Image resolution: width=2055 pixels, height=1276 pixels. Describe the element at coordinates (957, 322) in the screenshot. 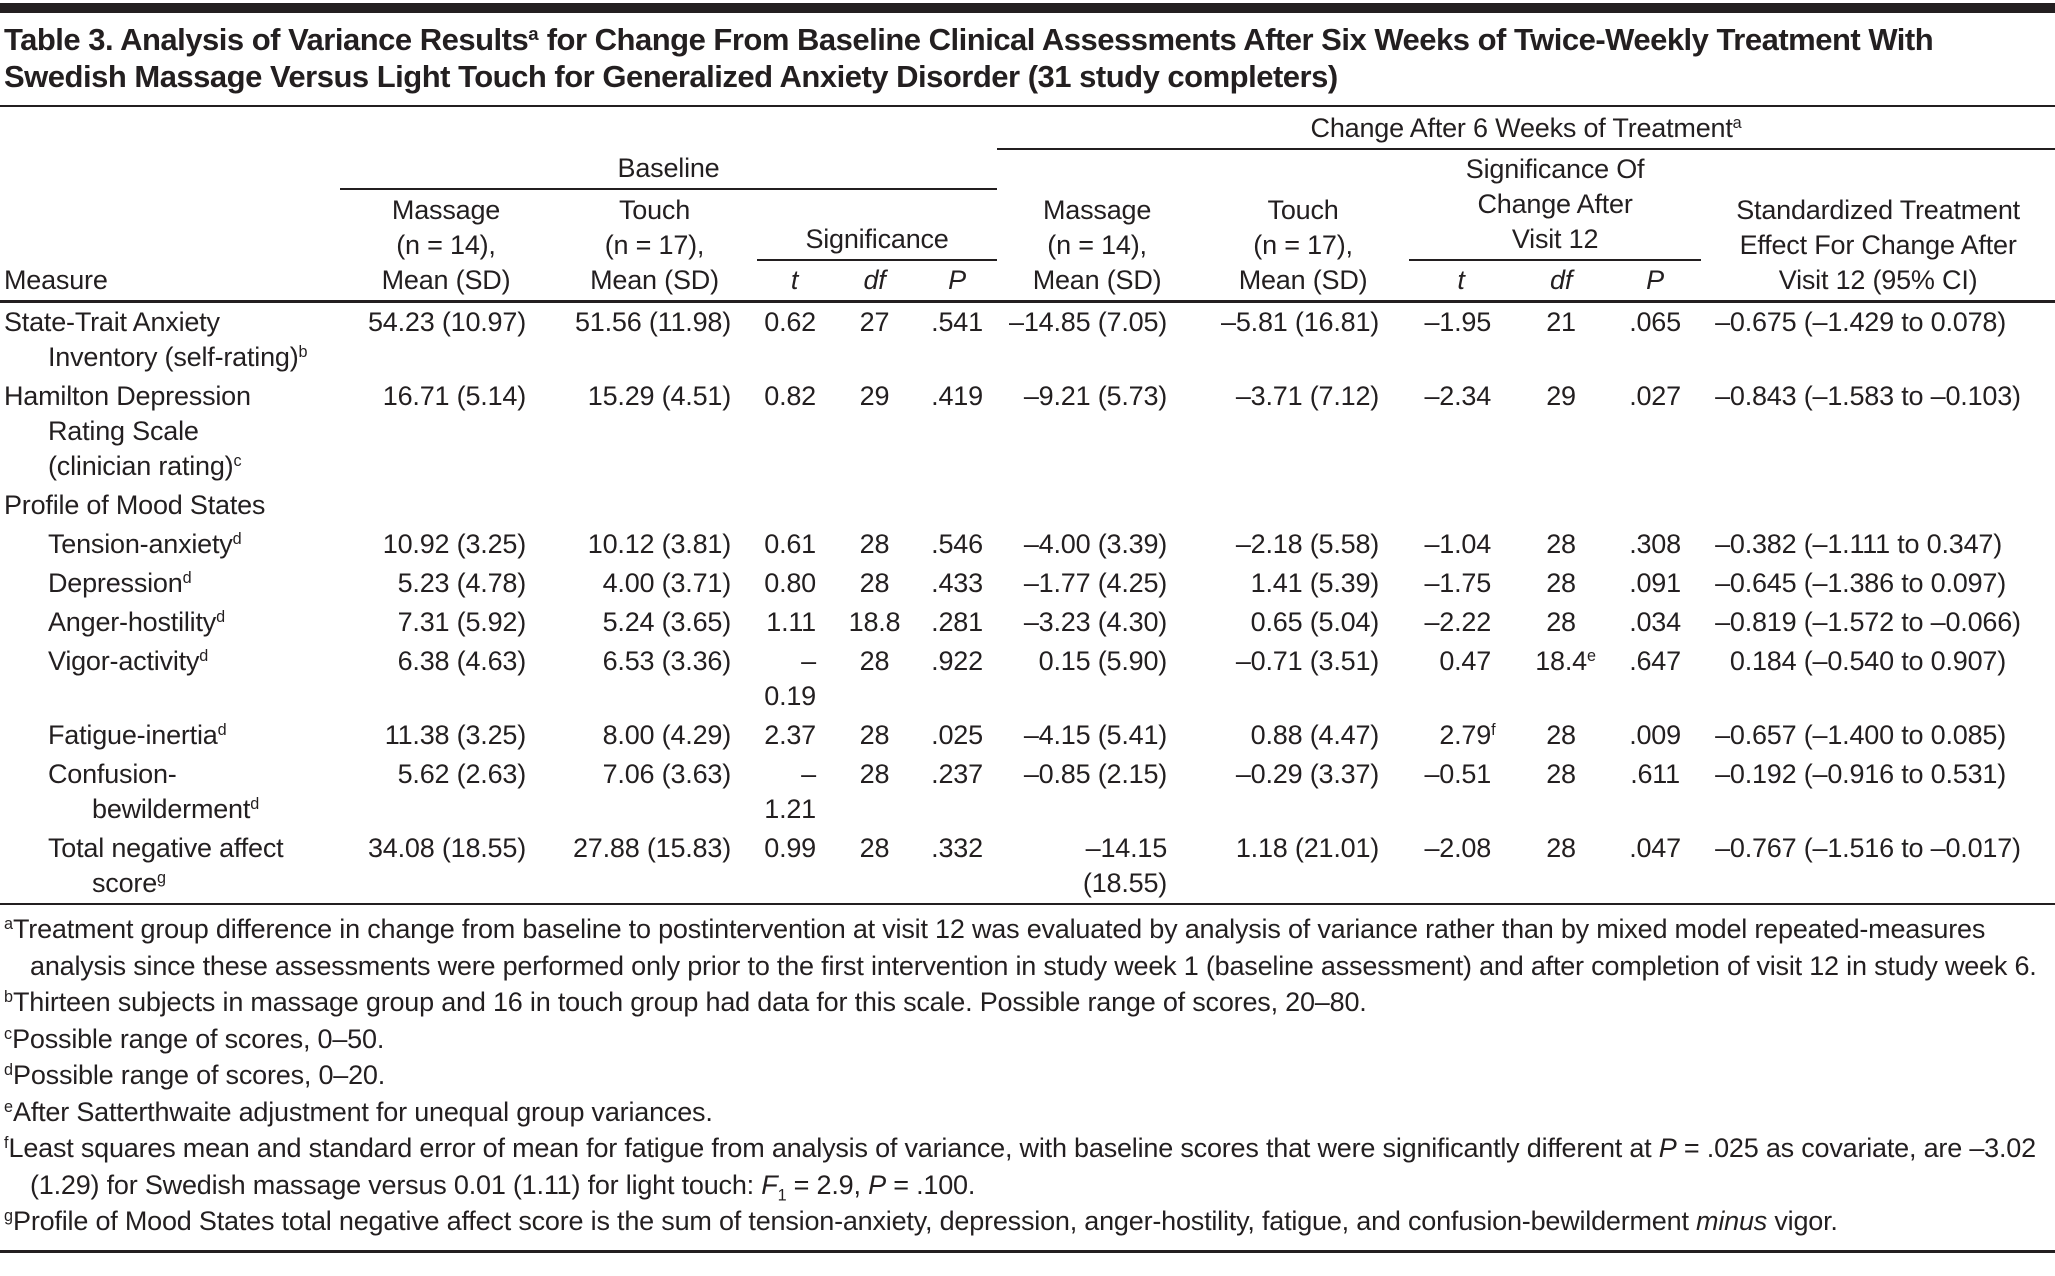

I see `cell-p-baseline: .541` at that location.